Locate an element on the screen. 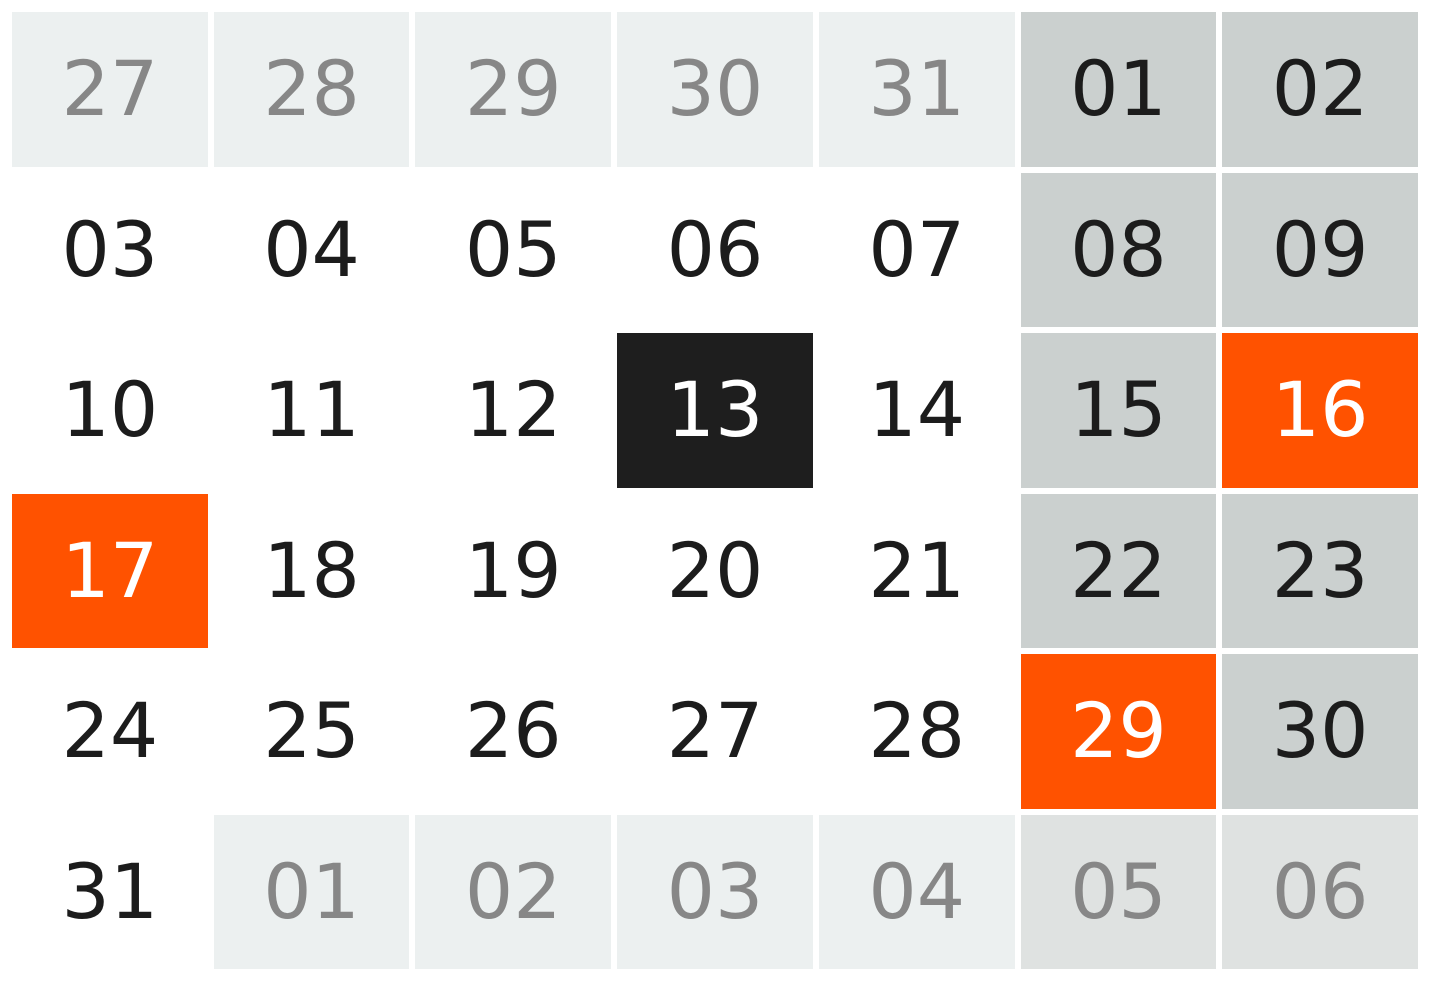 This screenshot has width=1430, height=981. calendar-day-number: 22 is located at coordinates (1118, 570).